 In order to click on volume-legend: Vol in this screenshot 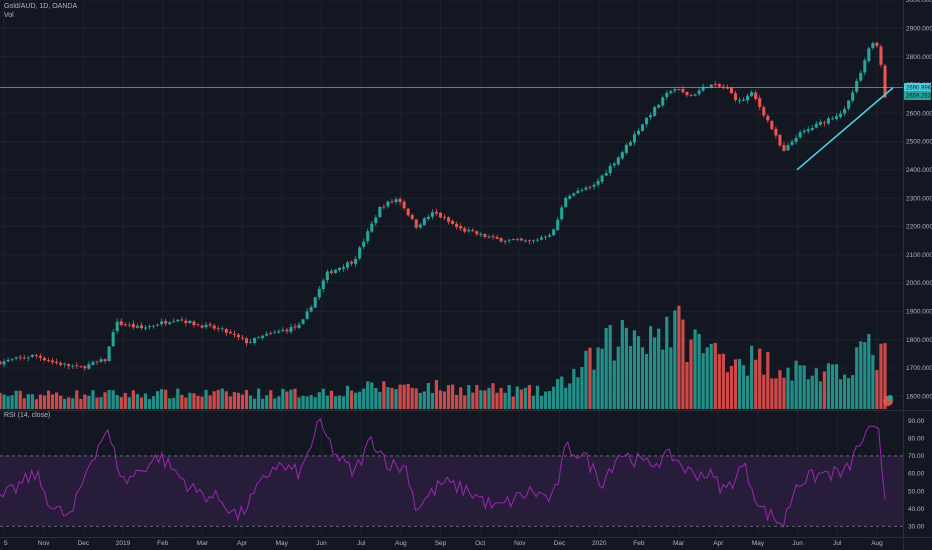, I will do `click(9, 15)`.